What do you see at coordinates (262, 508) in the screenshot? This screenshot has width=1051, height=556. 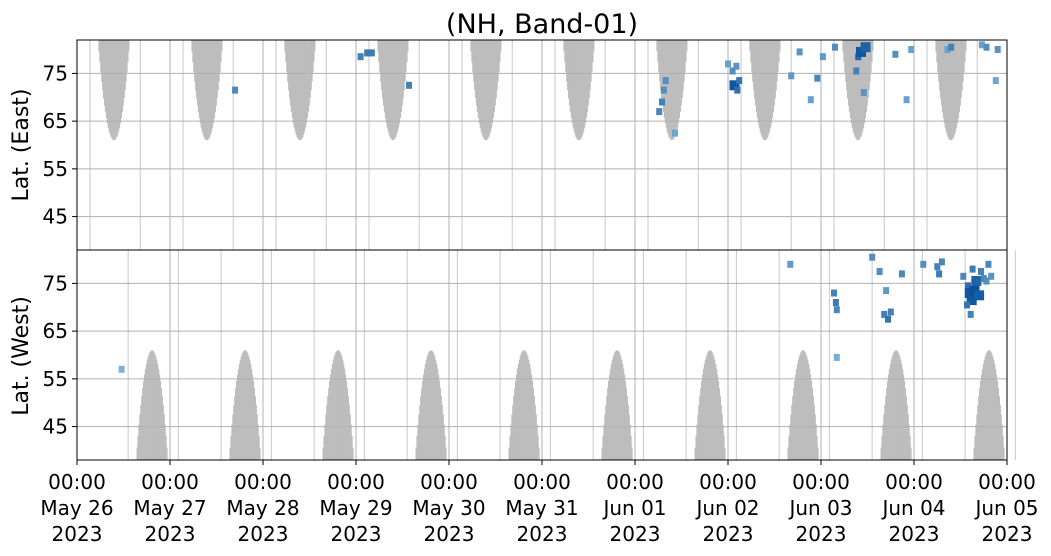 I see `x-tick-label: May 28` at bounding box center [262, 508].